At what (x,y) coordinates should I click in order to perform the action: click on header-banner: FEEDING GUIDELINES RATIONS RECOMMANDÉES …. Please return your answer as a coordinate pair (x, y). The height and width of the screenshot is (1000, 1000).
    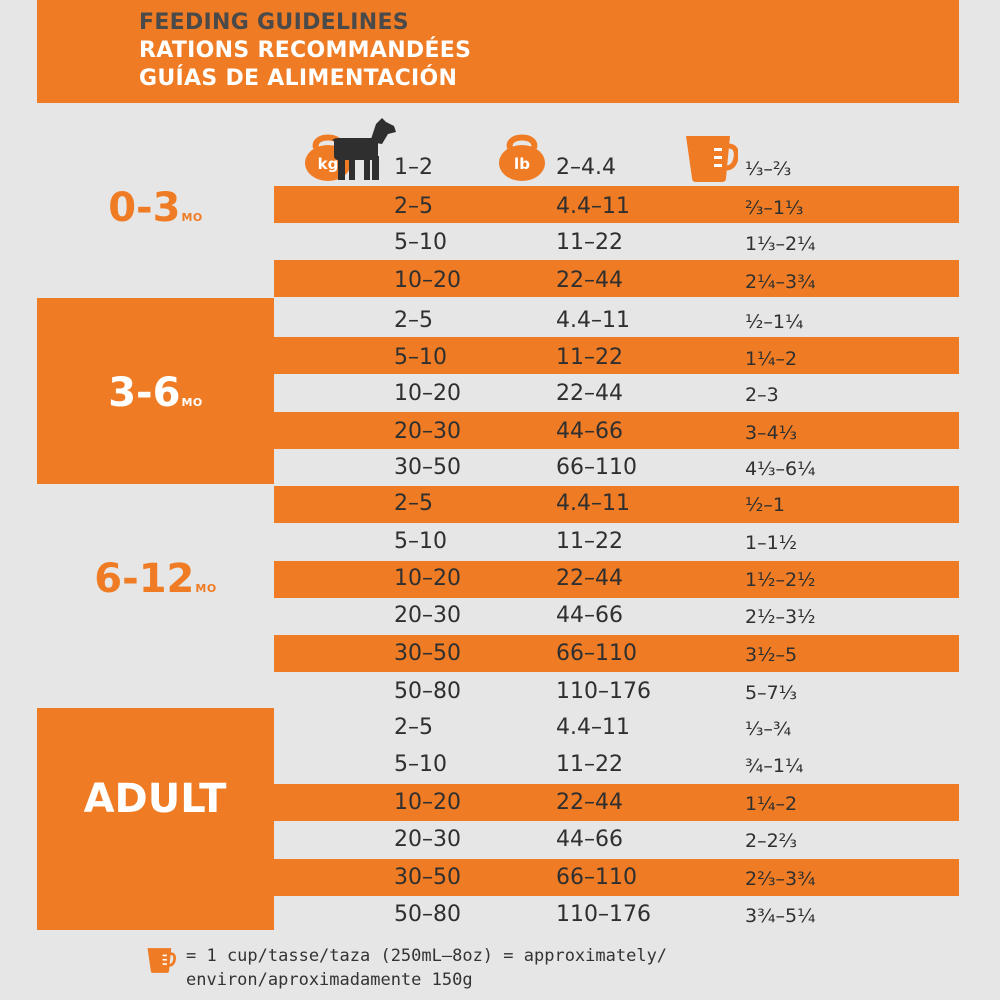
    Looking at the image, I should click on (498, 51).